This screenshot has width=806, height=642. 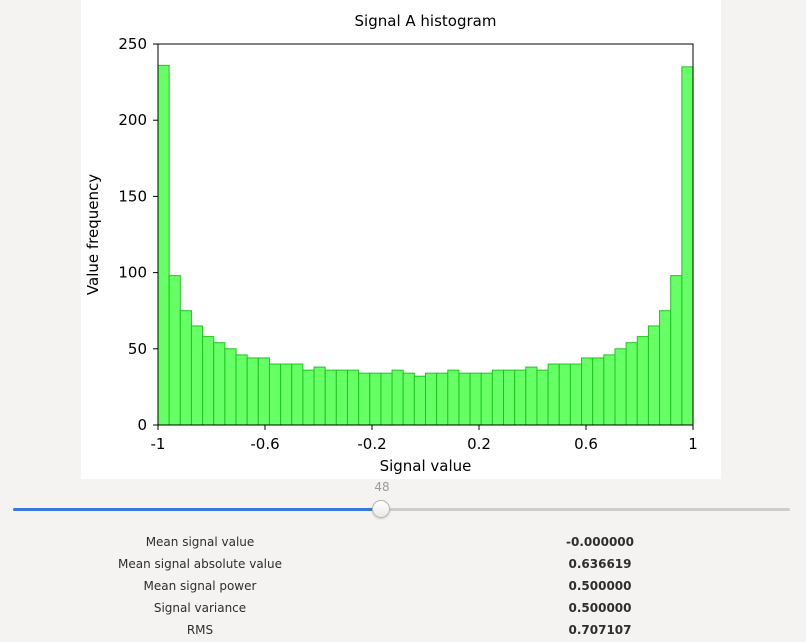 What do you see at coordinates (137, 349) in the screenshot?
I see `y-tick-label: 50` at bounding box center [137, 349].